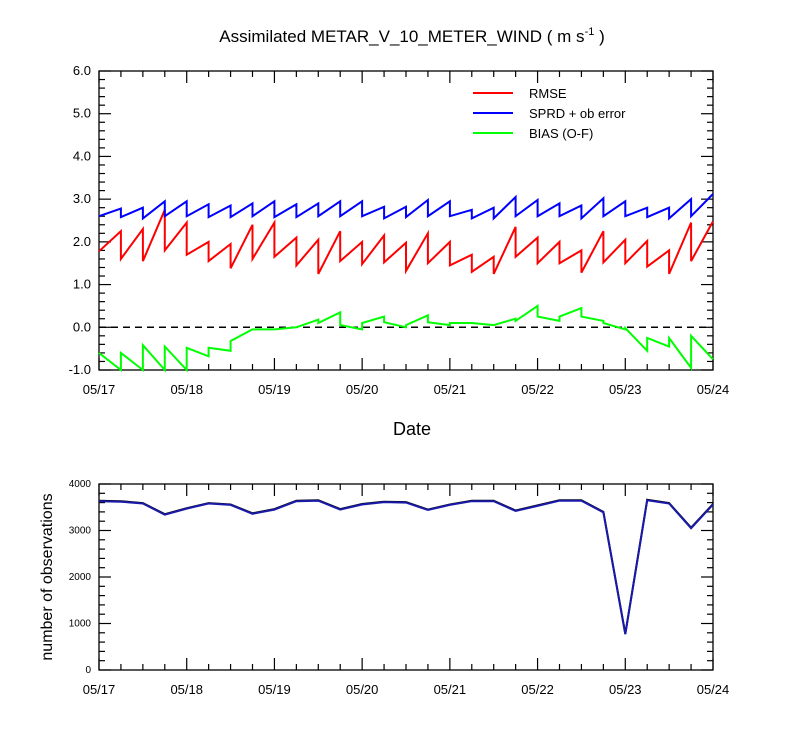 This screenshot has width=800, height=750. What do you see at coordinates (80, 369) in the screenshot?
I see `y-tick-label: -1.0` at bounding box center [80, 369].